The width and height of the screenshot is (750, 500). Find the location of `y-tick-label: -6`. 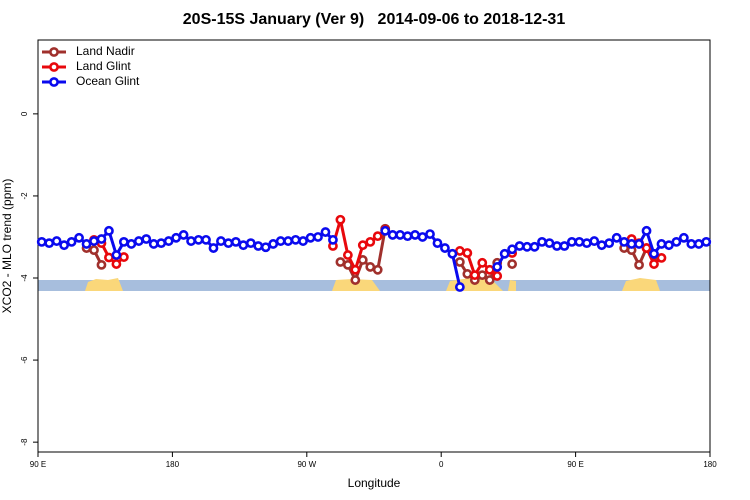

y-tick-label: -6 is located at coordinates (24, 360).